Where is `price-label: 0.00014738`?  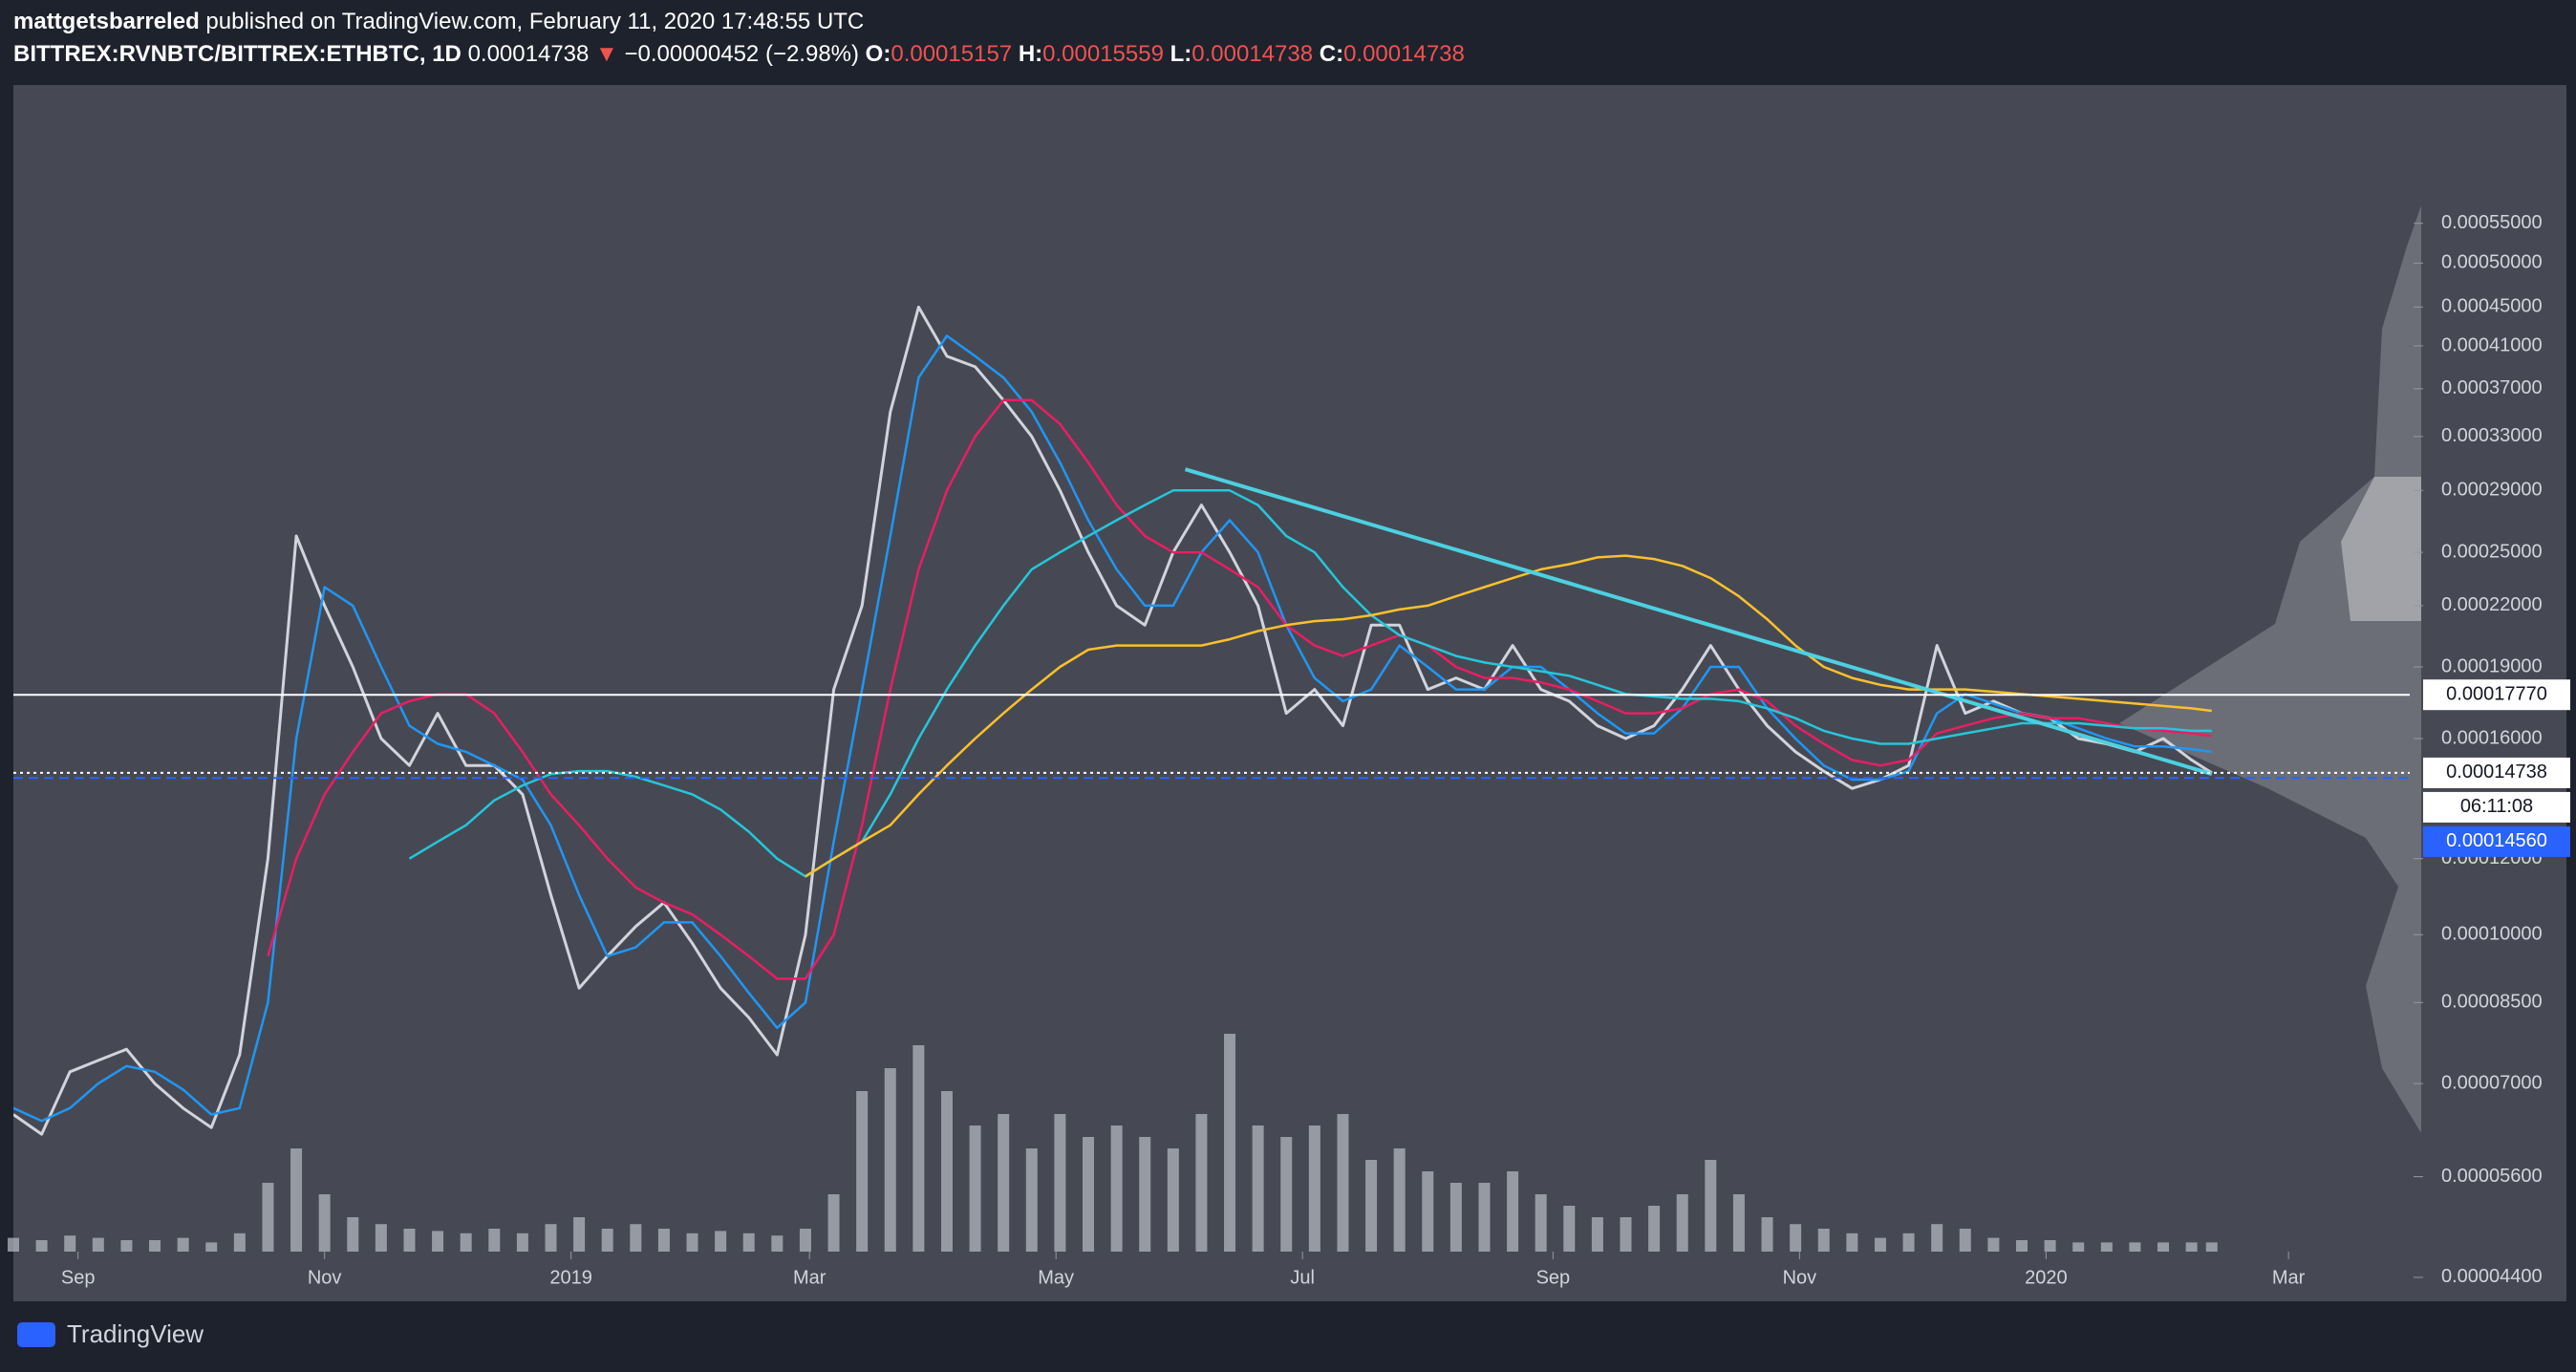
price-label: 0.00014738 is located at coordinates (2496, 771).